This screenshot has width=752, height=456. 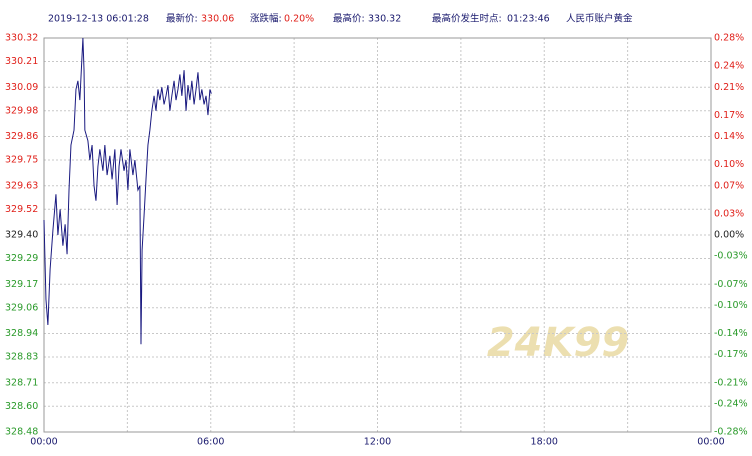 What do you see at coordinates (21, 382) in the screenshot?
I see `y-tick-label: 328.71` at bounding box center [21, 382].